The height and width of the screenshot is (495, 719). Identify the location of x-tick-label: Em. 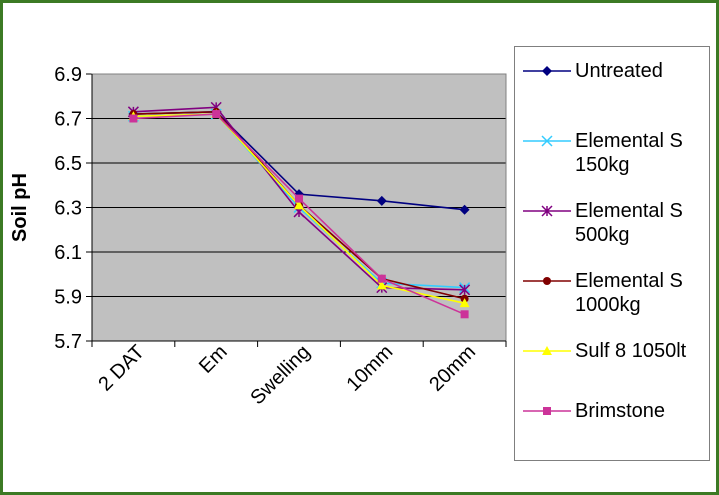
(213, 359).